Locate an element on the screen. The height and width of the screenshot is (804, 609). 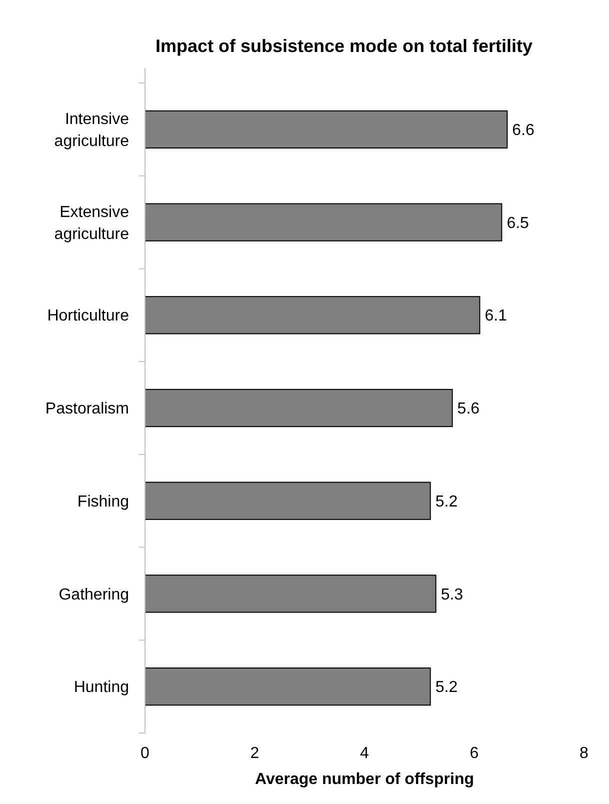
x-tick-label: 4 is located at coordinates (365, 753).